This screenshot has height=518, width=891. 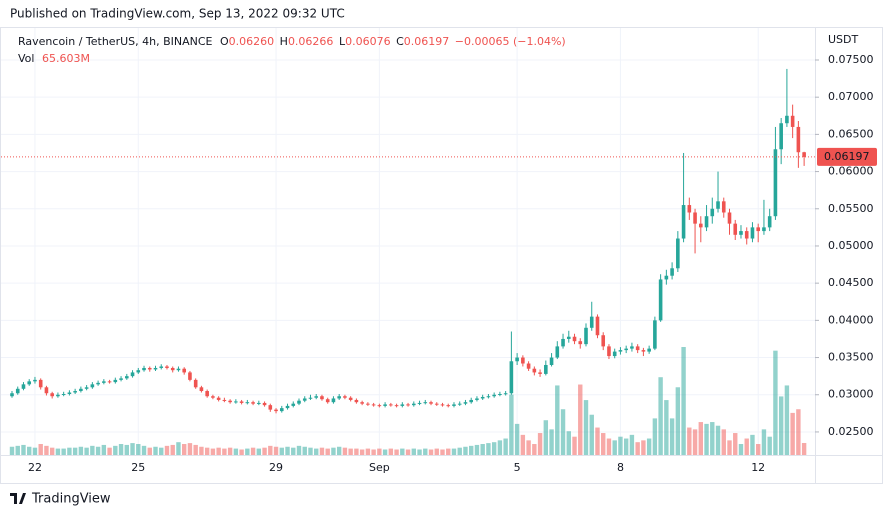 I want to click on y-tick-label: 0.02500, so click(x=851, y=431).